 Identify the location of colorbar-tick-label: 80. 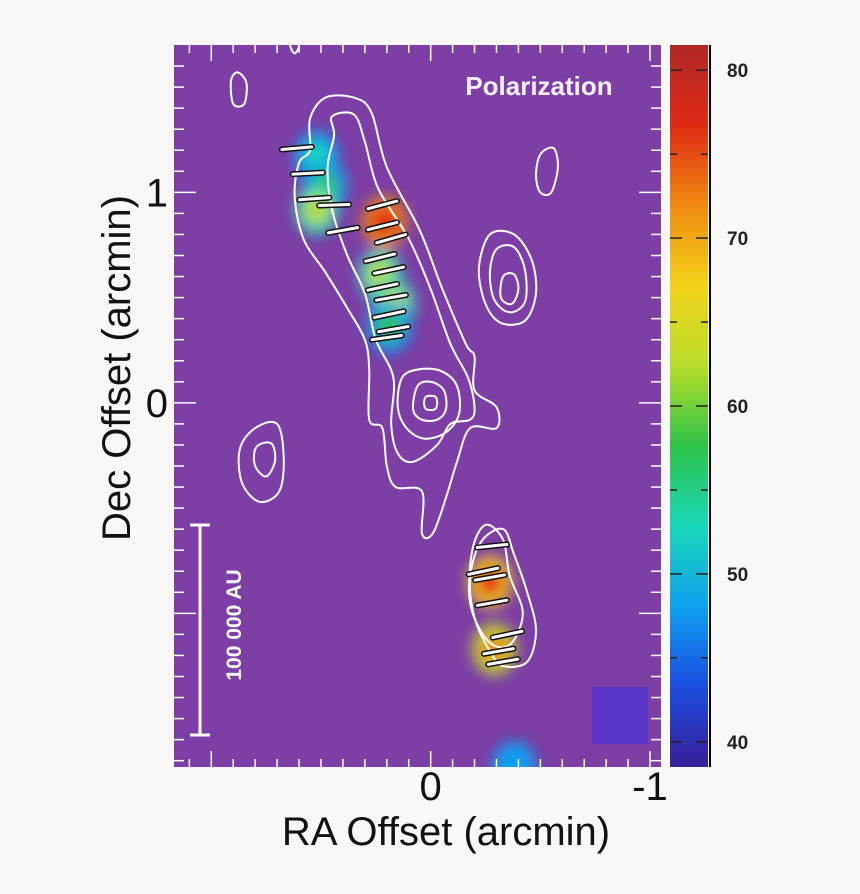
(737, 71).